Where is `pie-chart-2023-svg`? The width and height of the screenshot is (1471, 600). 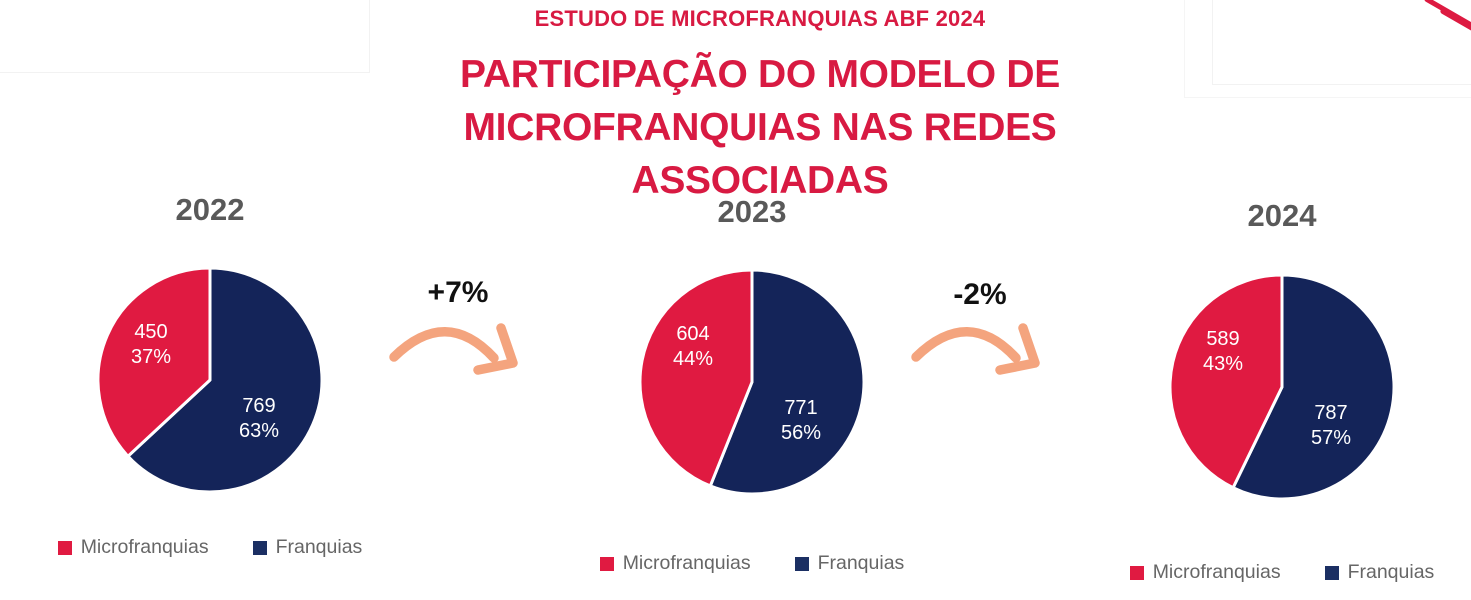 pie-chart-2023-svg is located at coordinates (752, 382).